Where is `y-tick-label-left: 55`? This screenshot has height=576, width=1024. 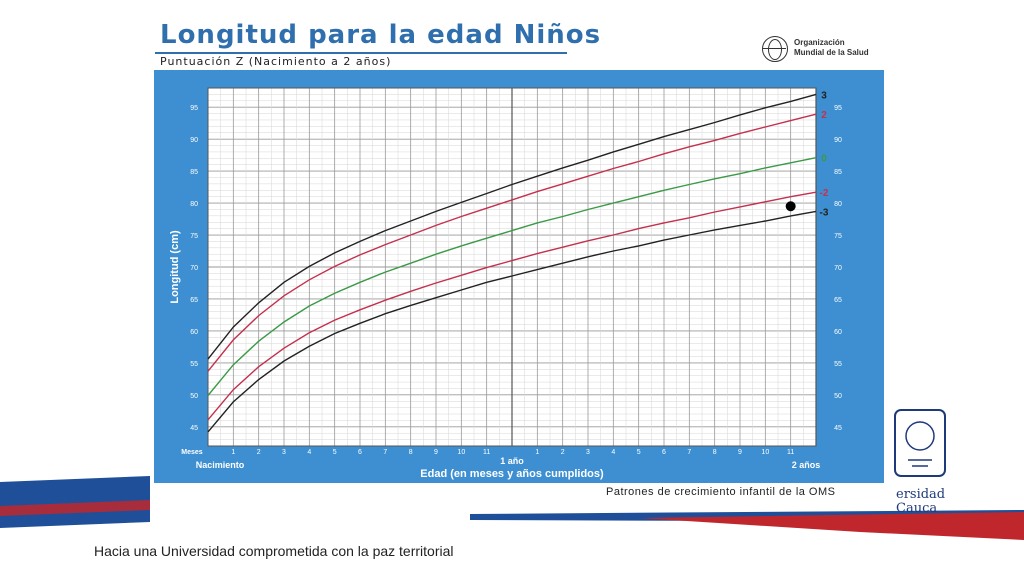 y-tick-label-left: 55 is located at coordinates (194, 364).